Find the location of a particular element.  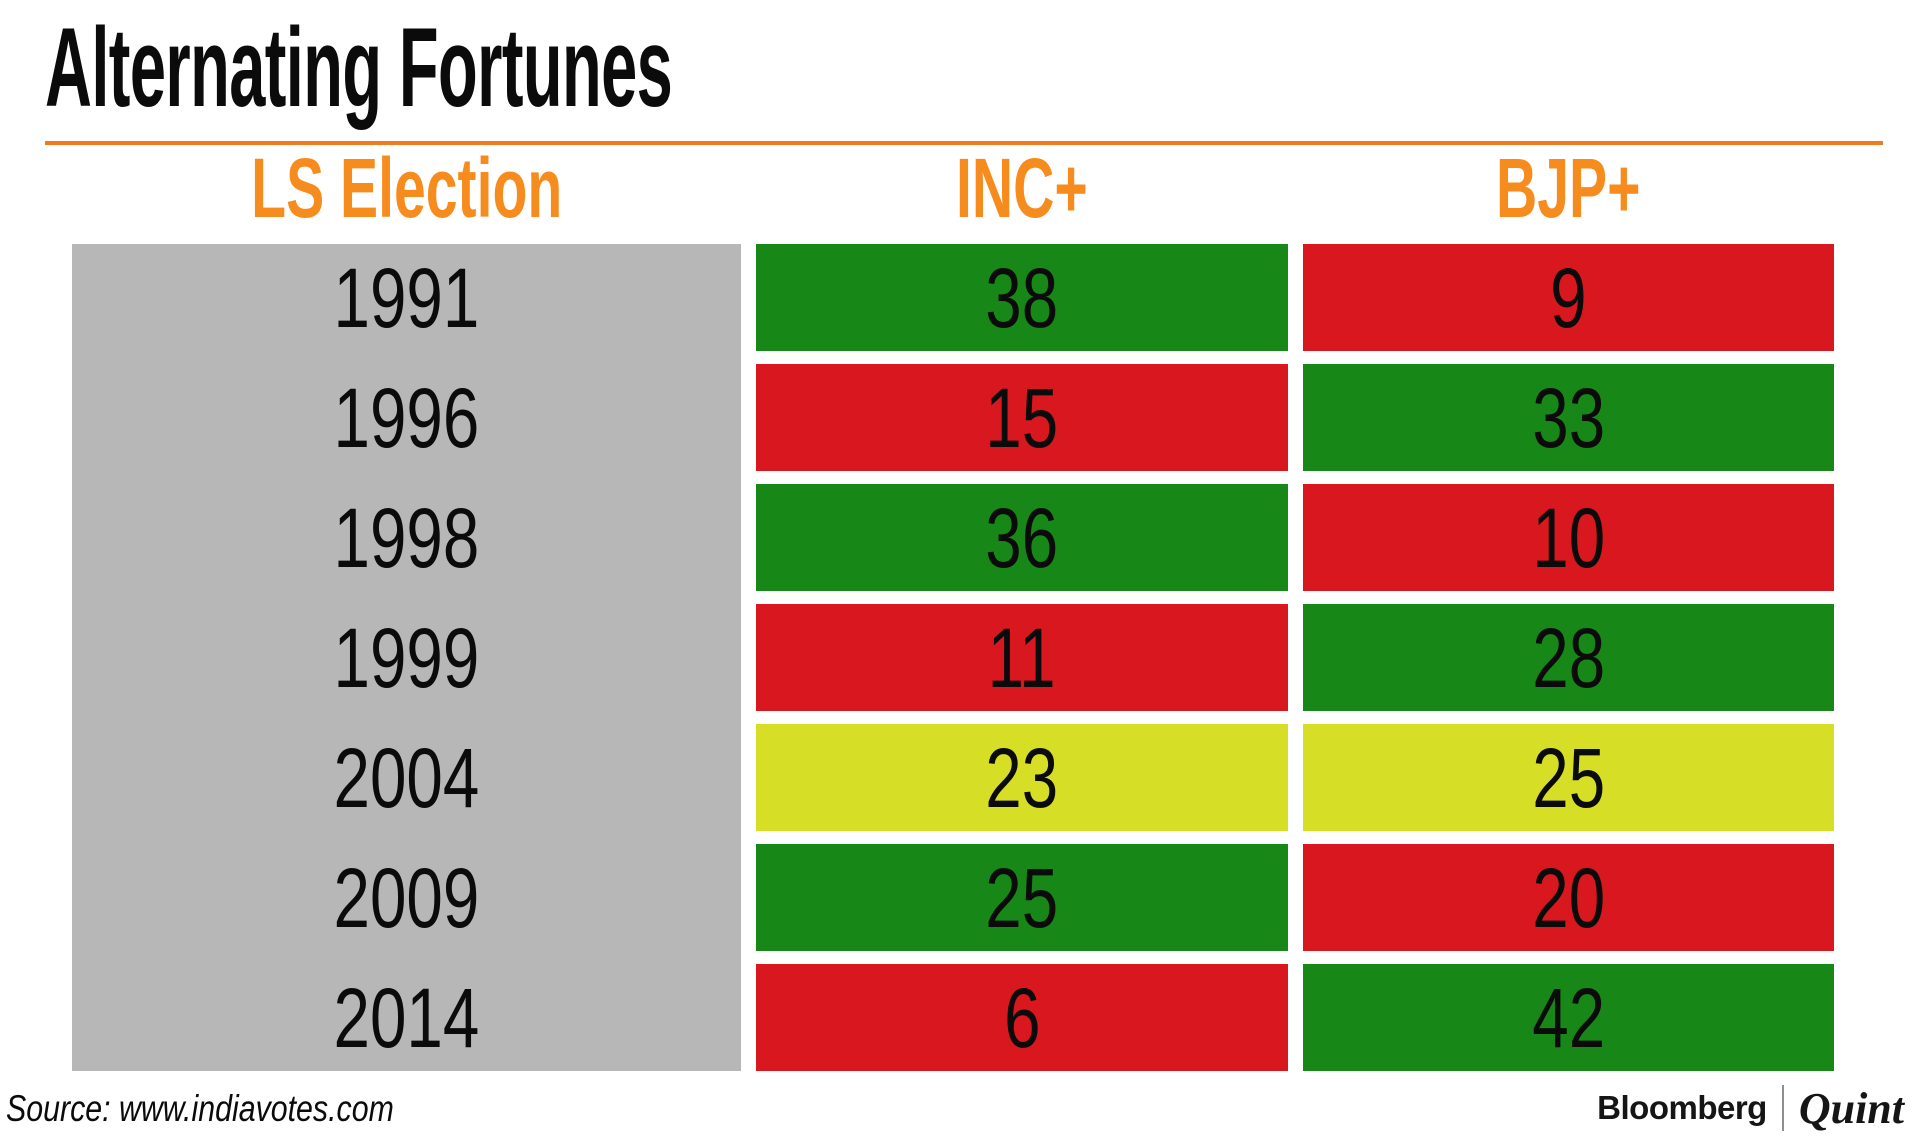

bjp-value-cell: 42 is located at coordinates (1568, 1017).